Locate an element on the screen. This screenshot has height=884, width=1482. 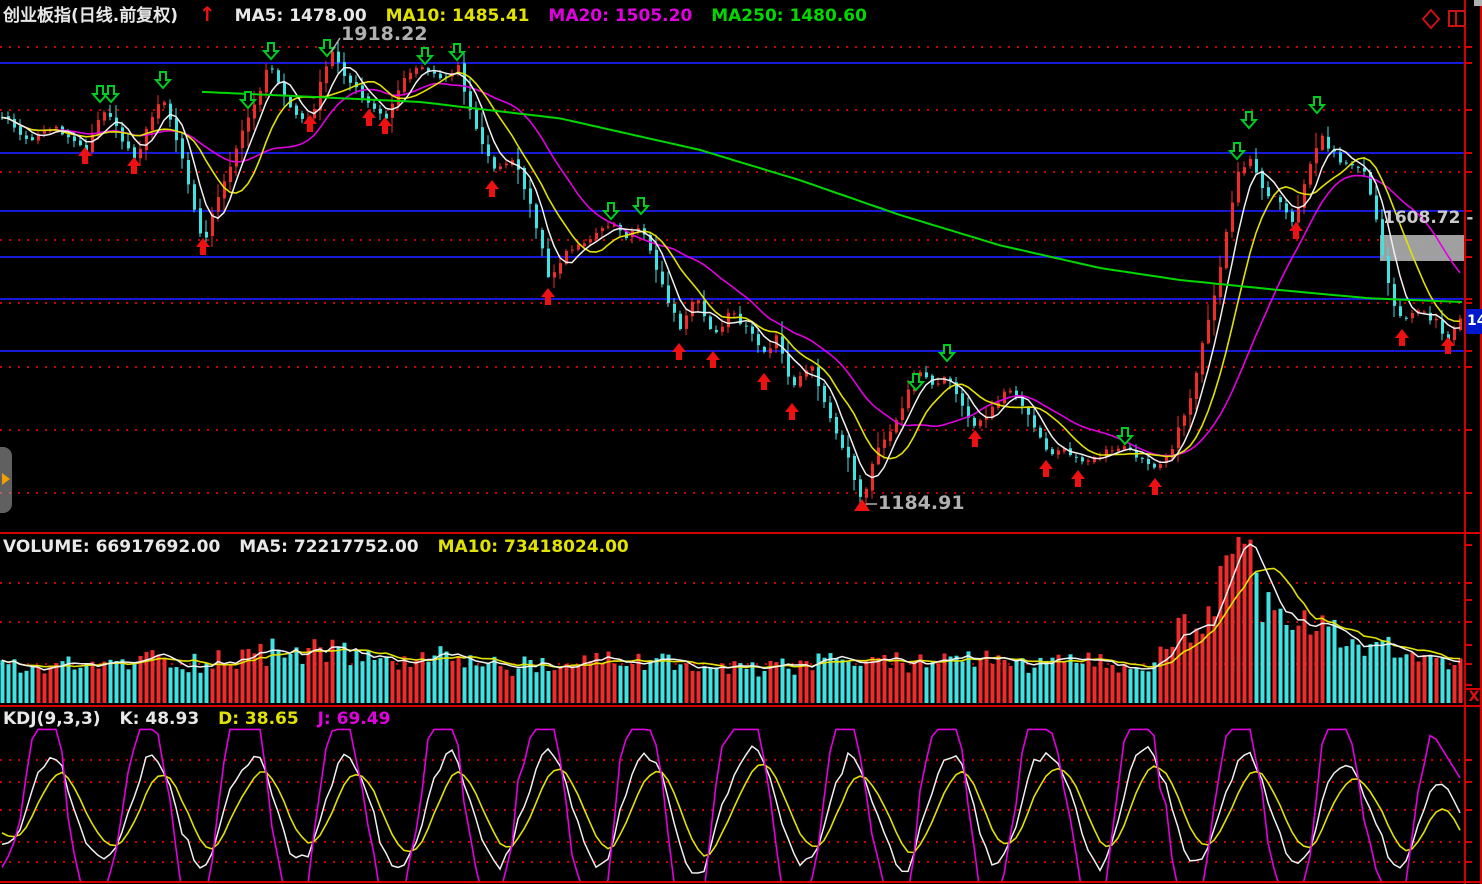
ma250-value: MA250: 1480.60 is located at coordinates (789, 16).